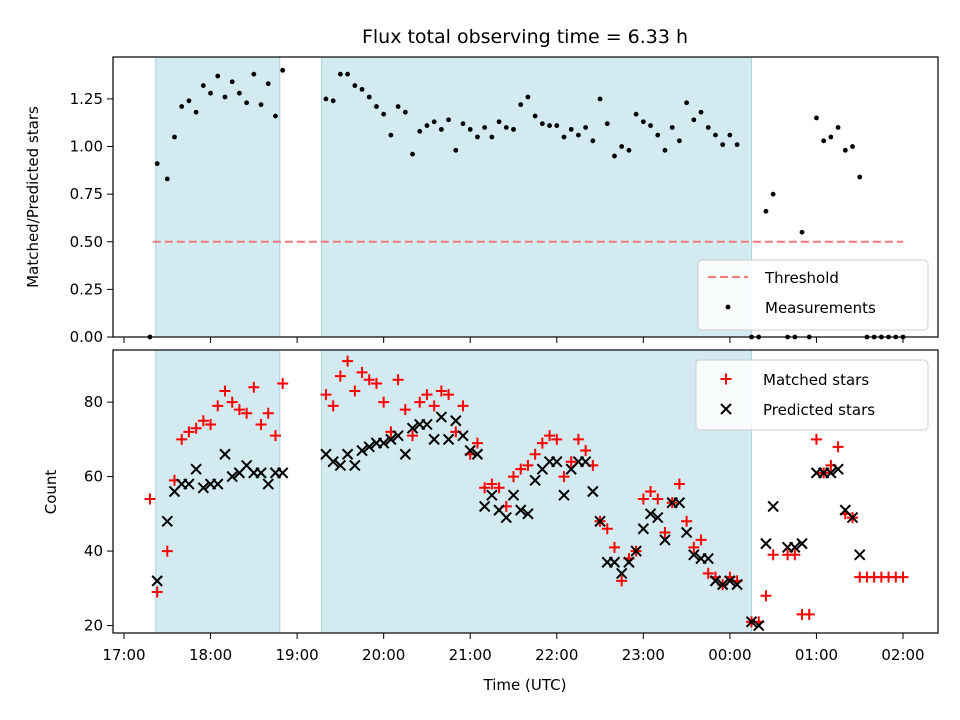 This screenshot has width=960, height=720. I want to click on count-xtick-label-7: 00:00, so click(729, 655).